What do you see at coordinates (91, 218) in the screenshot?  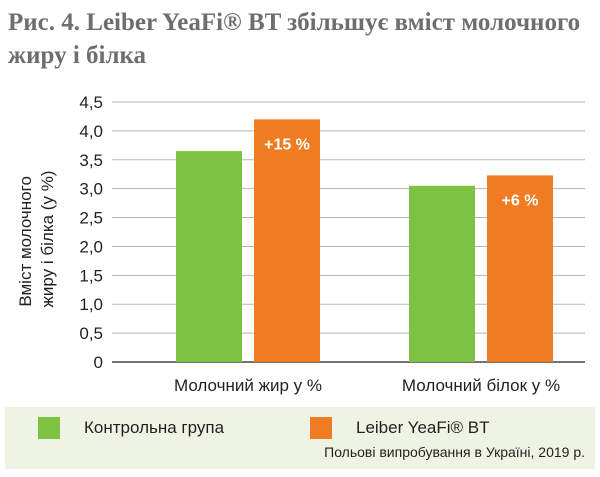 I see `y-tick-label: 2,5` at bounding box center [91, 218].